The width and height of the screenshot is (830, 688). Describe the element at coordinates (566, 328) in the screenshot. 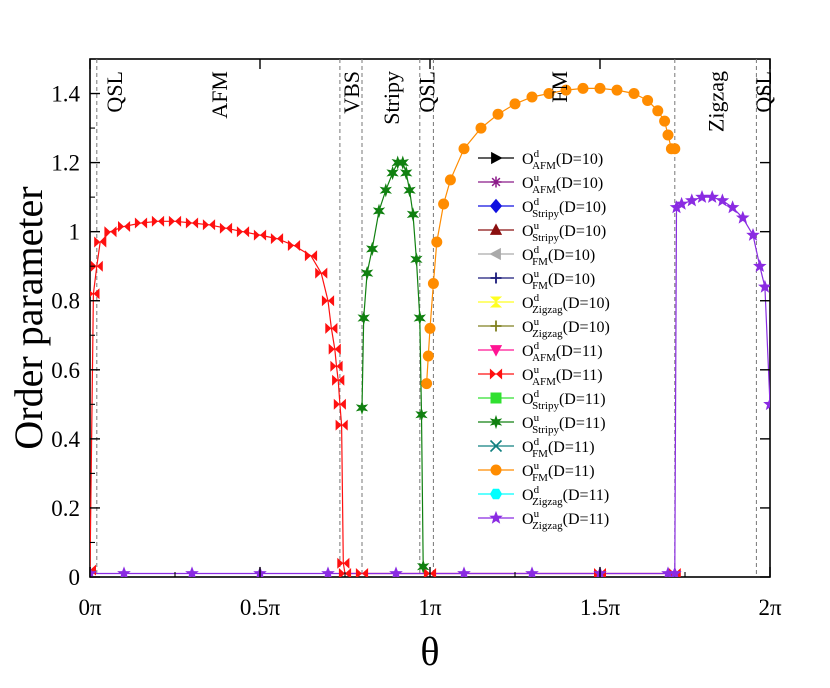

I see `legend-entry-label: Ou Zigzag(D=10)` at that location.